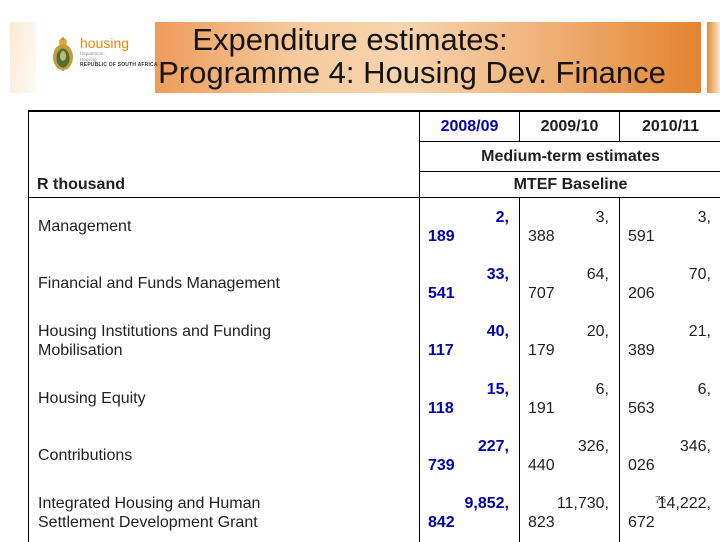  Describe the element at coordinates (541, 236) in the screenshot. I see `value-bottom: 388` at that location.